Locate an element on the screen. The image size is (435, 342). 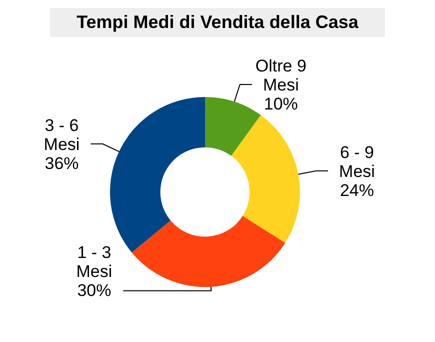
data-label: 10% is located at coordinates (281, 104).